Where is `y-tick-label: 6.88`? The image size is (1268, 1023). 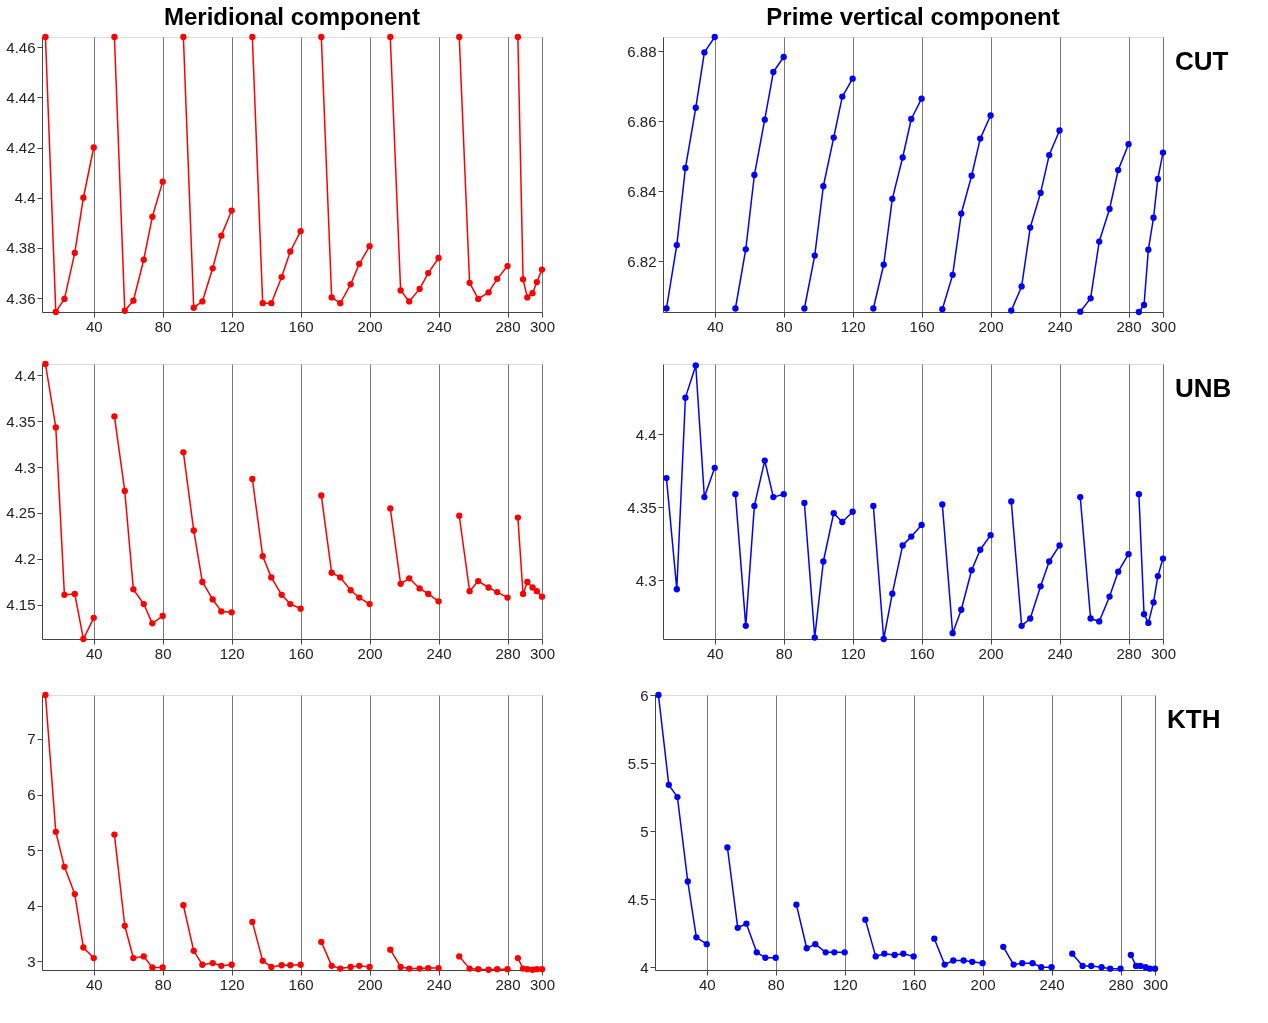 y-tick-label: 6.88 is located at coordinates (642, 51).